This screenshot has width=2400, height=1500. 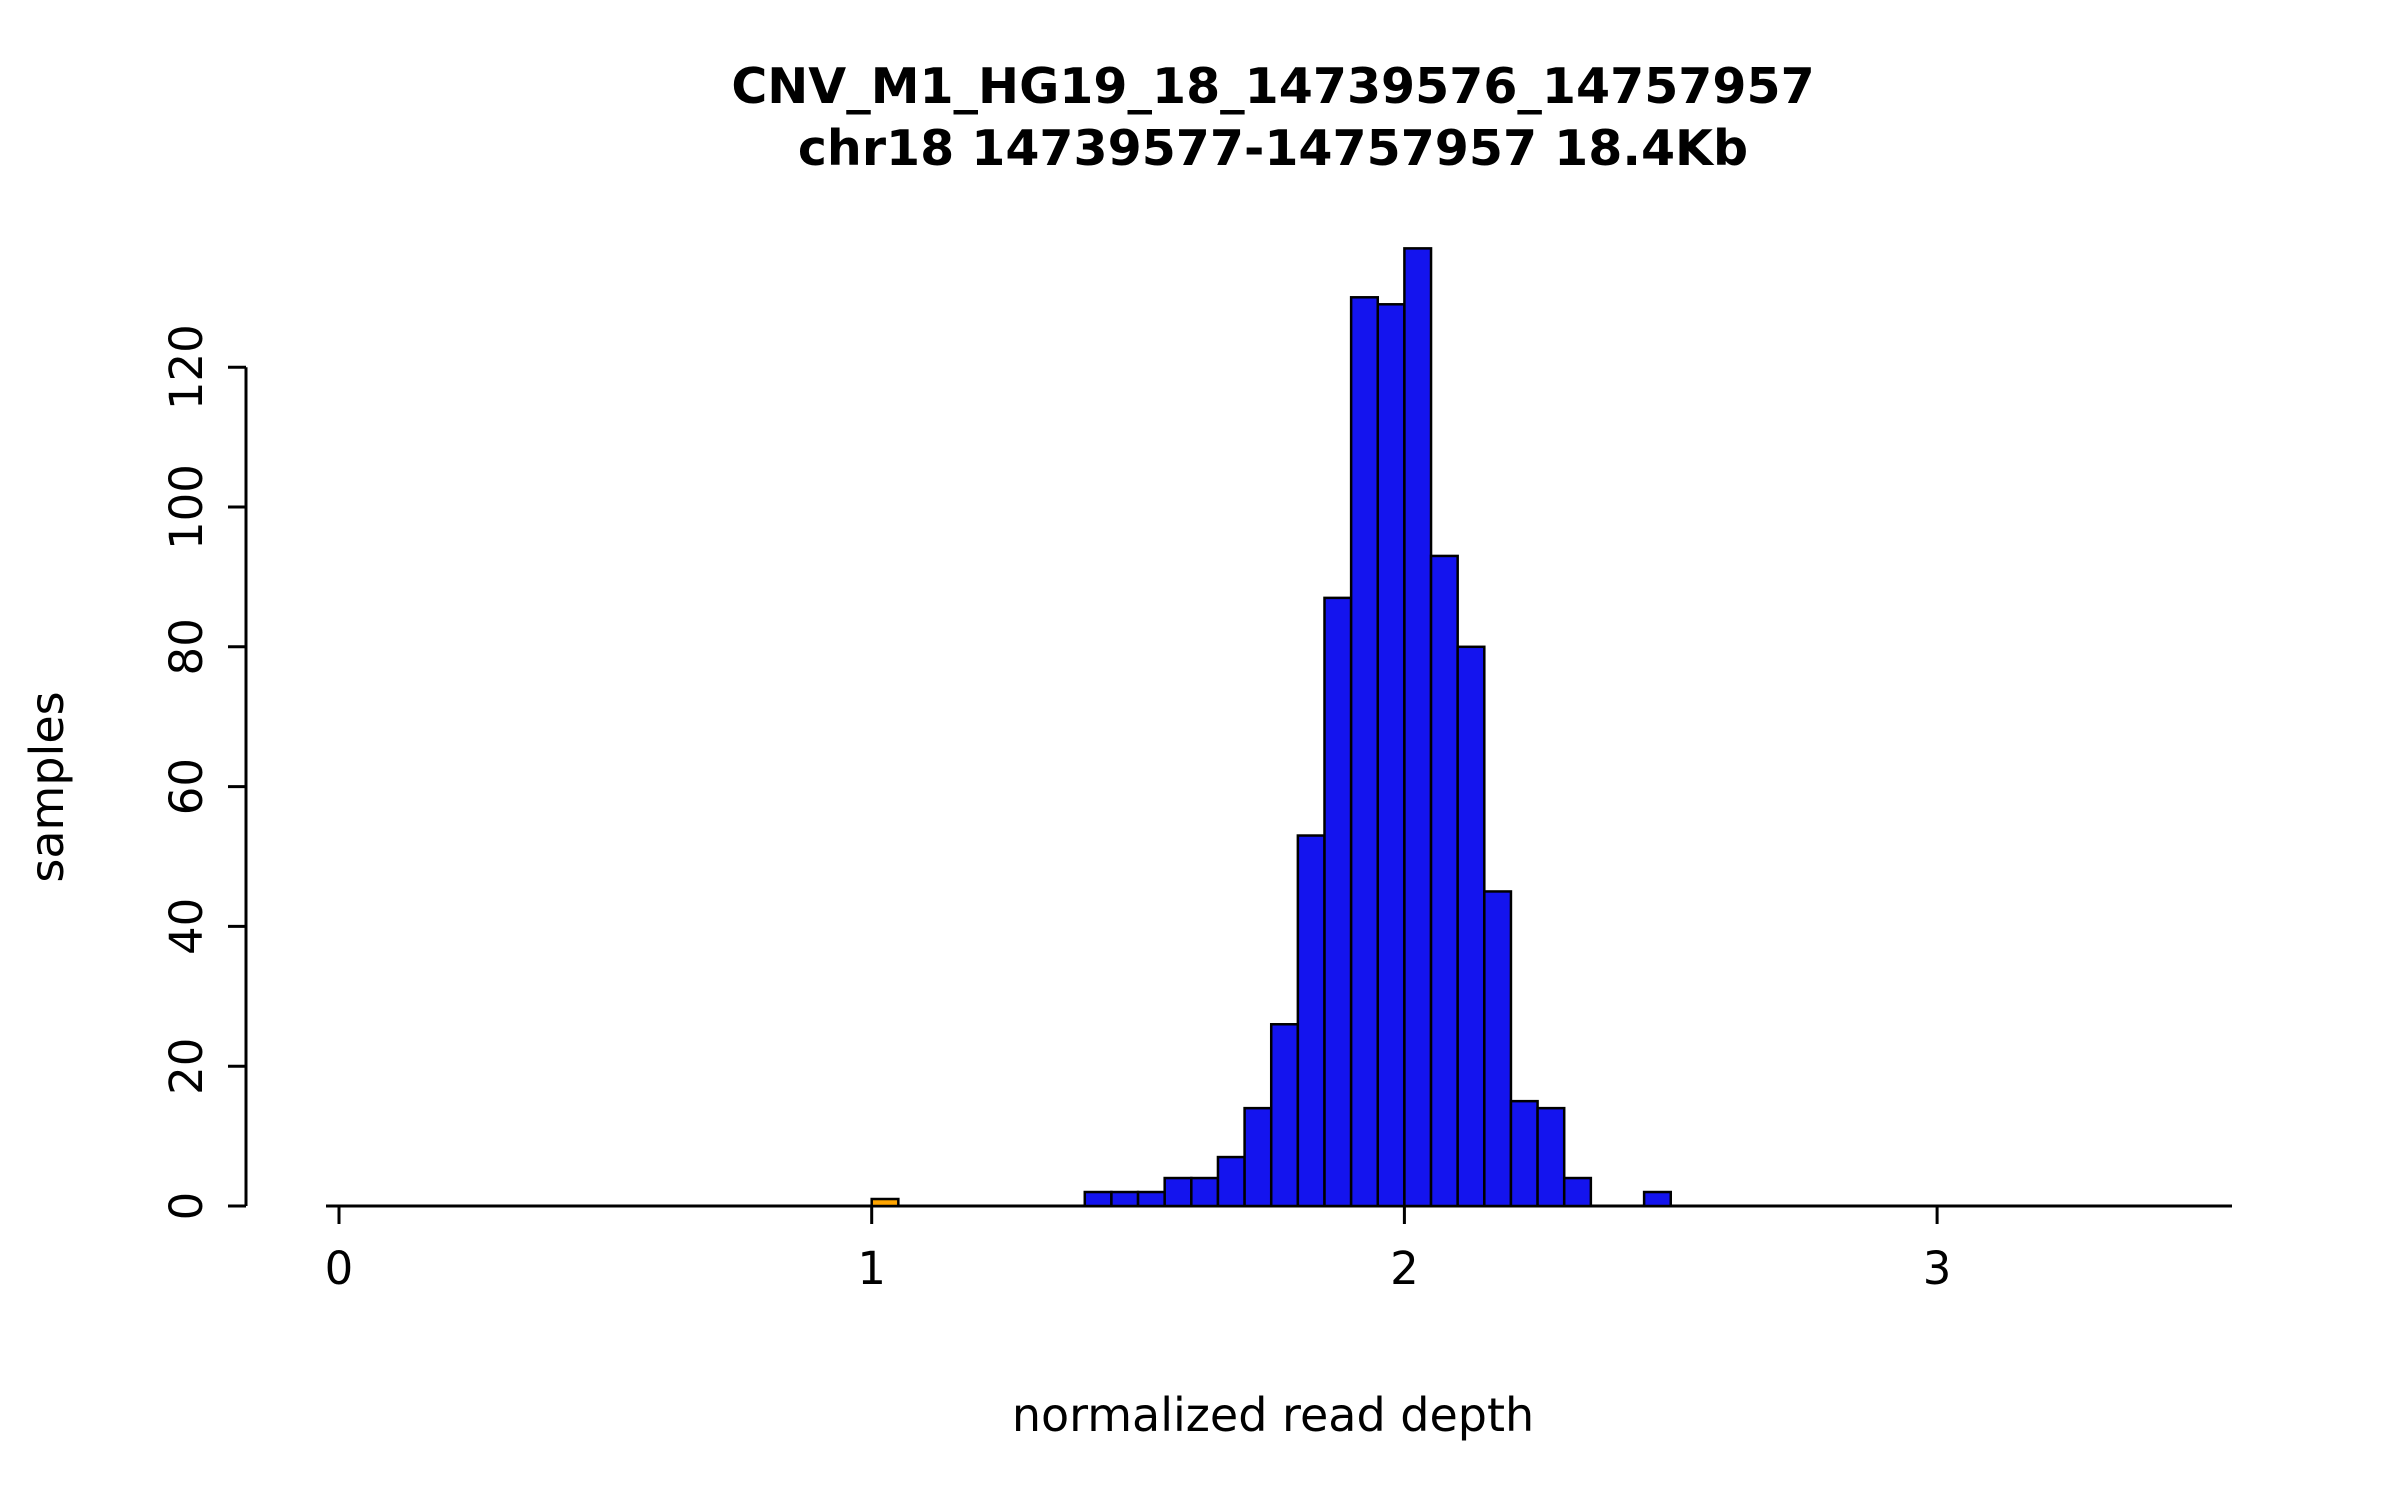 I want to click on x-tick-label: 2, so click(x=1404, y=1268).